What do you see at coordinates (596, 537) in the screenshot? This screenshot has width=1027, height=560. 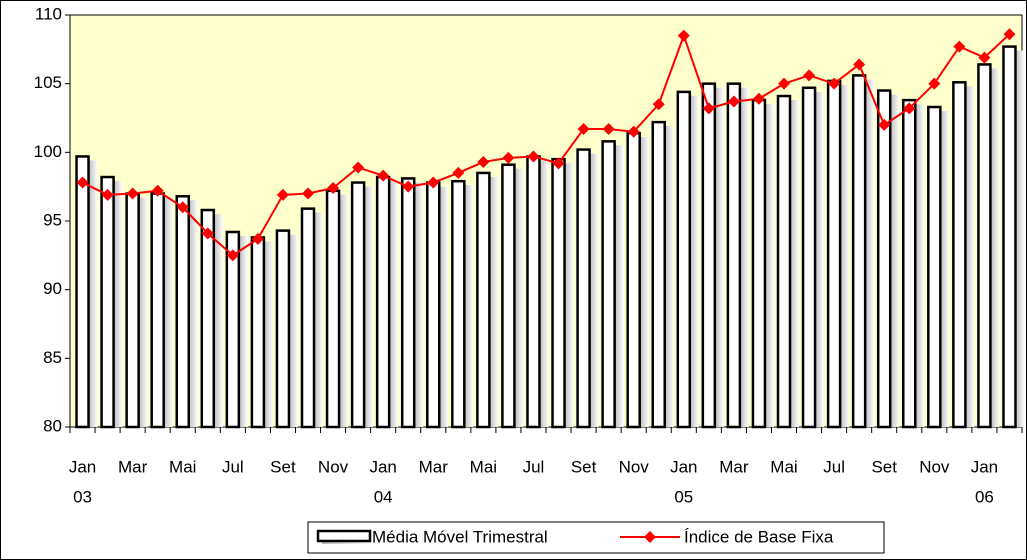 I see `legend` at bounding box center [596, 537].